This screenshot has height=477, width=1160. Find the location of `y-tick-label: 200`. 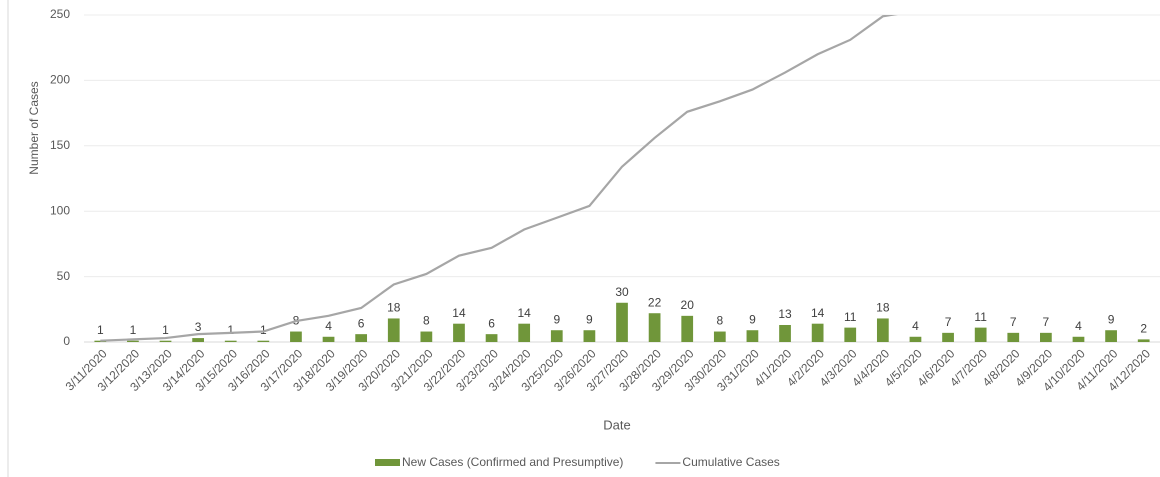

y-tick-label: 200 is located at coordinates (60, 80).